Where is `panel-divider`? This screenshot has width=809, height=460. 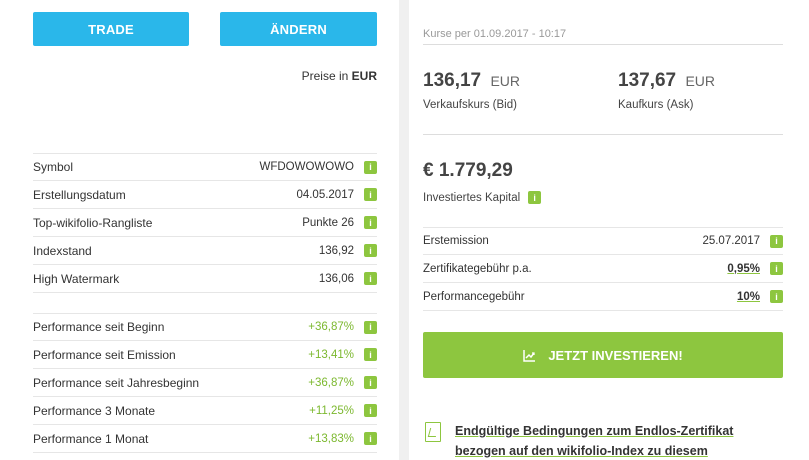
panel-divider is located at coordinates (404, 230).